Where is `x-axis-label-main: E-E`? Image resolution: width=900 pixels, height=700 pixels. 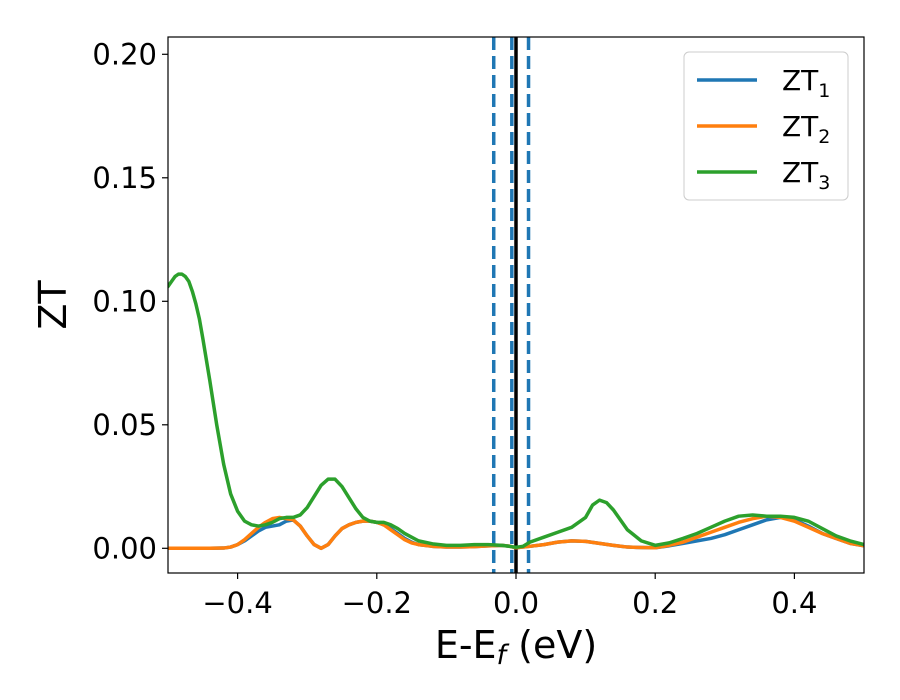
x-axis-label-main: E-E is located at coordinates (466, 645).